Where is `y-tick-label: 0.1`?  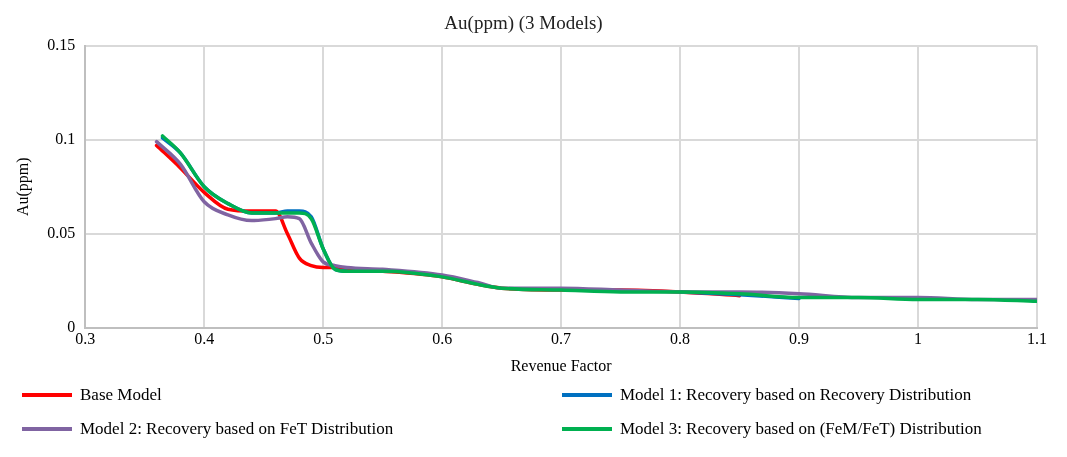
y-tick-label: 0.1 is located at coordinates (65, 138).